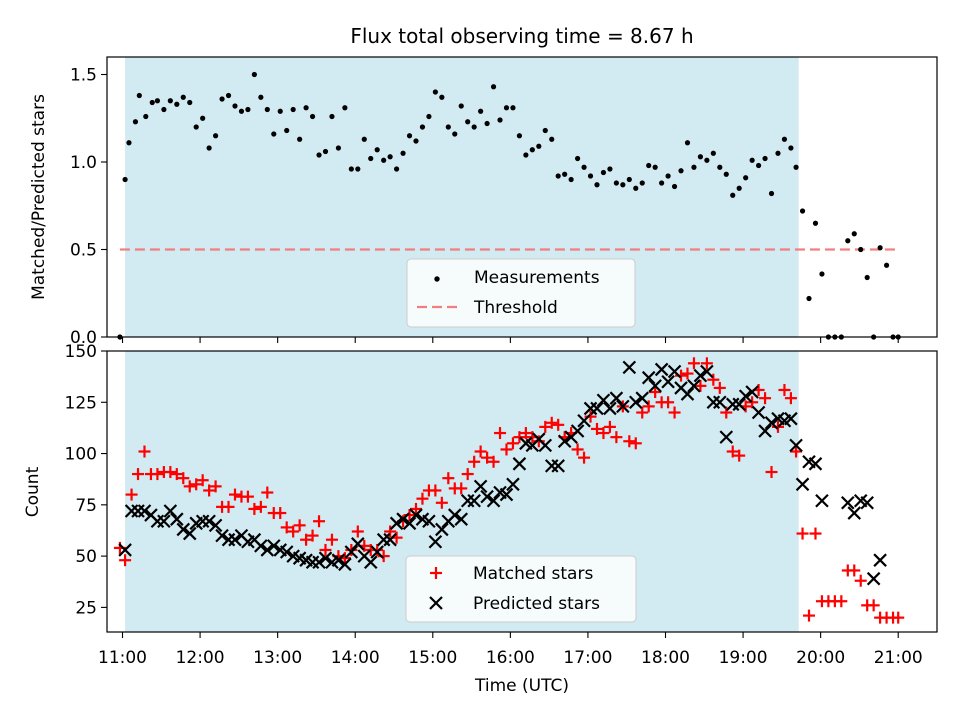 The height and width of the screenshot is (724, 960). I want to click on top-legend: Measurements Threshold, so click(521, 293).